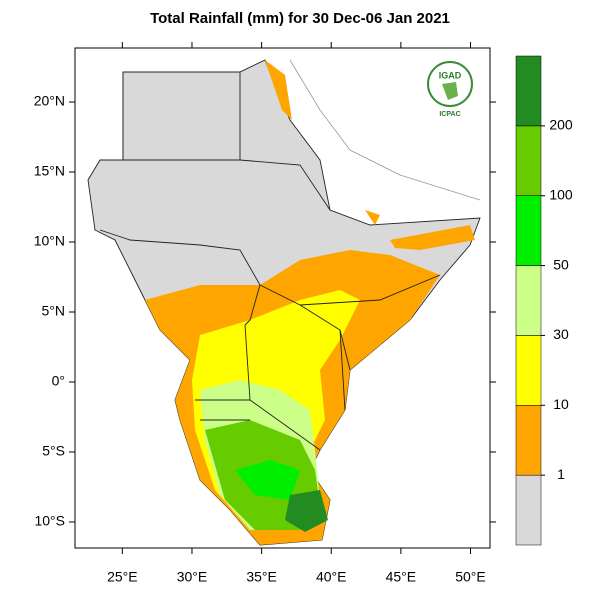  I want to click on logo-caption: ICPAC, so click(449, 114).